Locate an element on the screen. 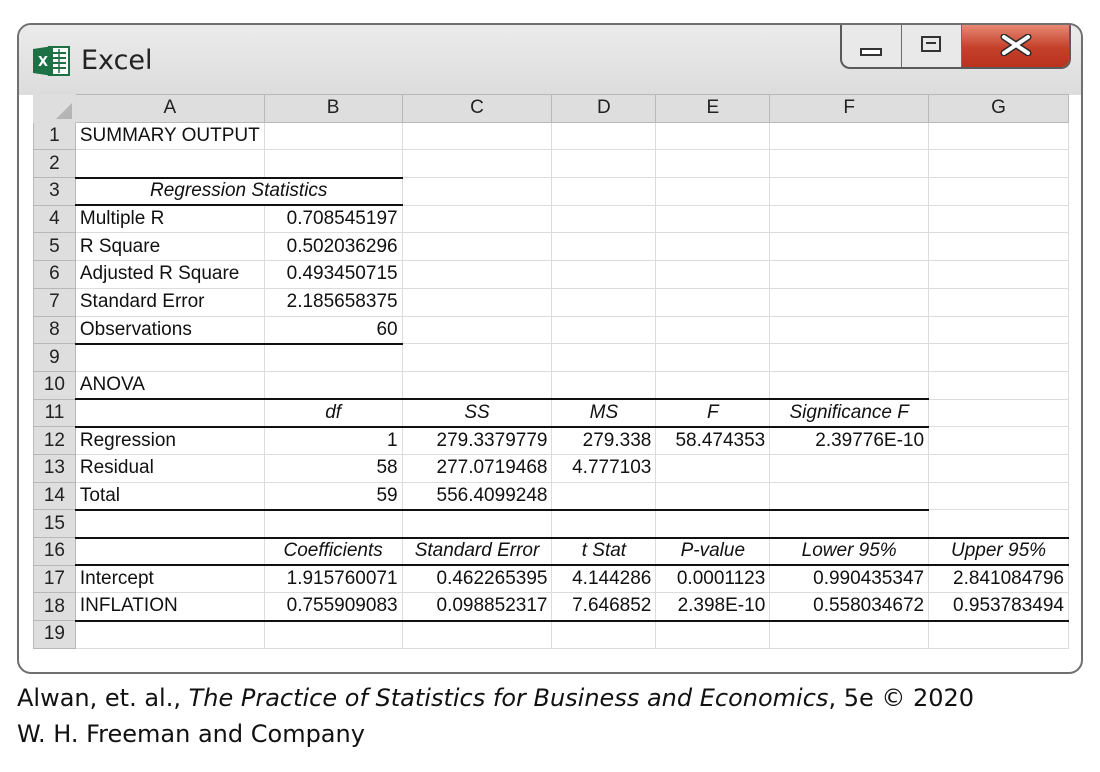  cell: 0.708545197 is located at coordinates (333, 219).